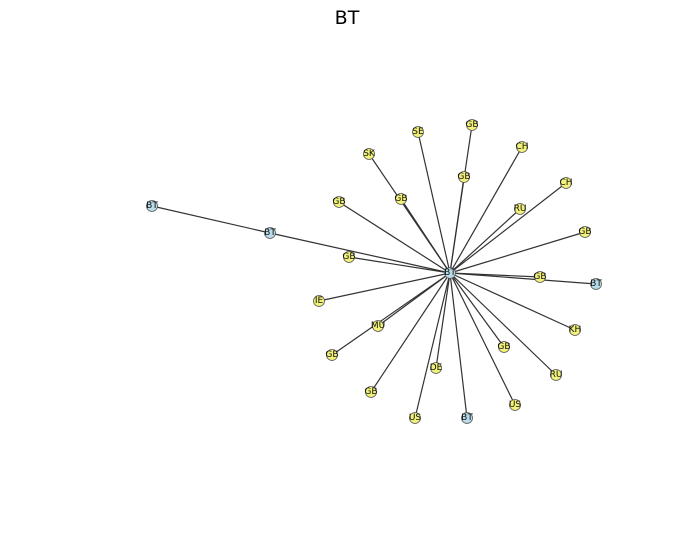 This screenshot has width=694, height=545. I want to click on edge-n_ru_2-center, so click(503, 324).